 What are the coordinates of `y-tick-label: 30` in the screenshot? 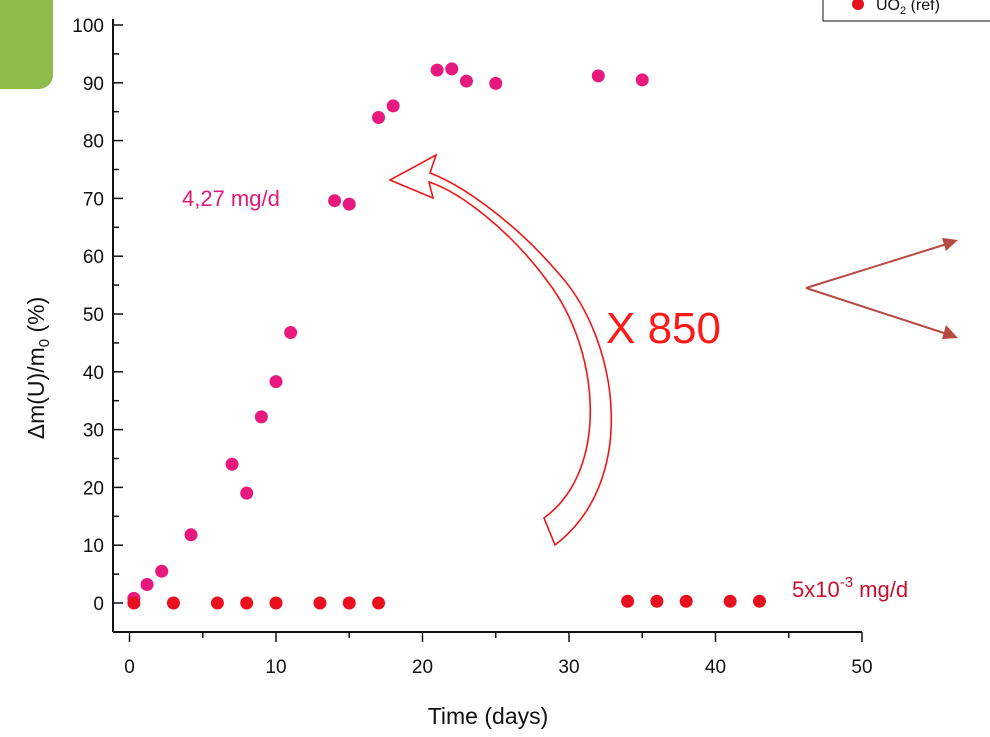 It's located at (93, 431).